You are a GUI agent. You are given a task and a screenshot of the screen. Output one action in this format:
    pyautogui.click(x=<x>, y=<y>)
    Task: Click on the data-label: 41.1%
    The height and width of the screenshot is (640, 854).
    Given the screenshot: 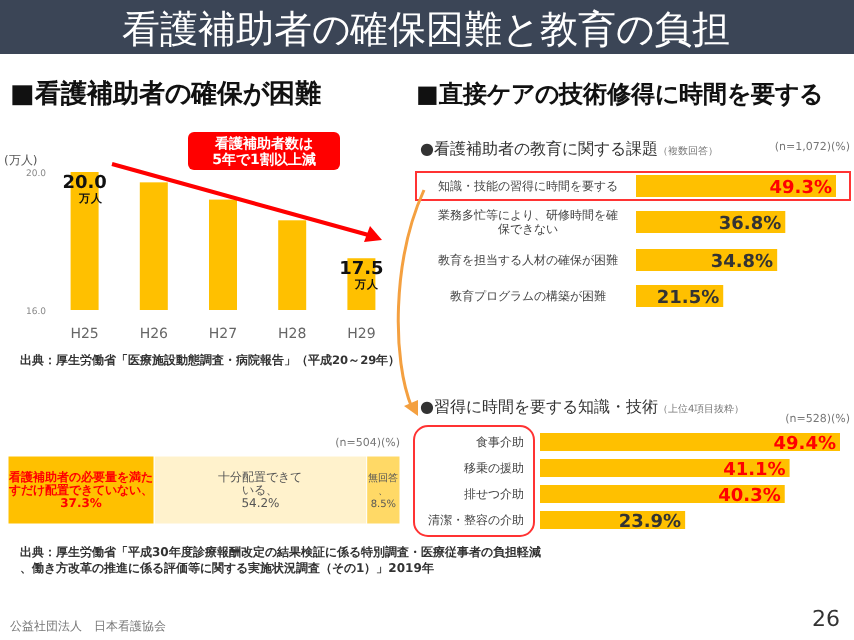 What is the action you would take?
    pyautogui.click(x=754, y=471)
    